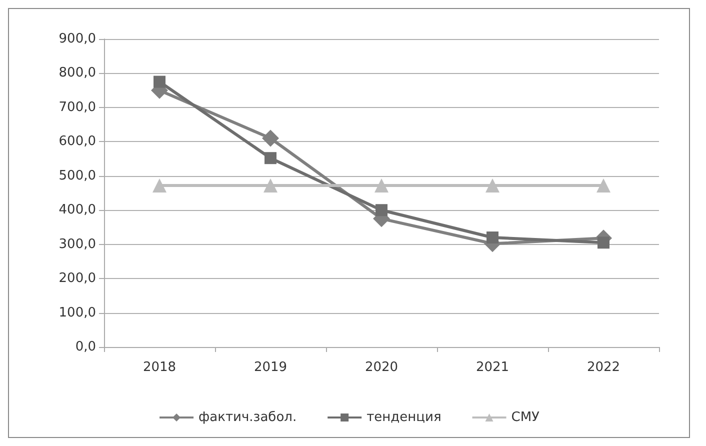 The height and width of the screenshot is (446, 706). Describe the element at coordinates (85, 347) in the screenshot. I see `y-tick-label: 0,0` at that location.